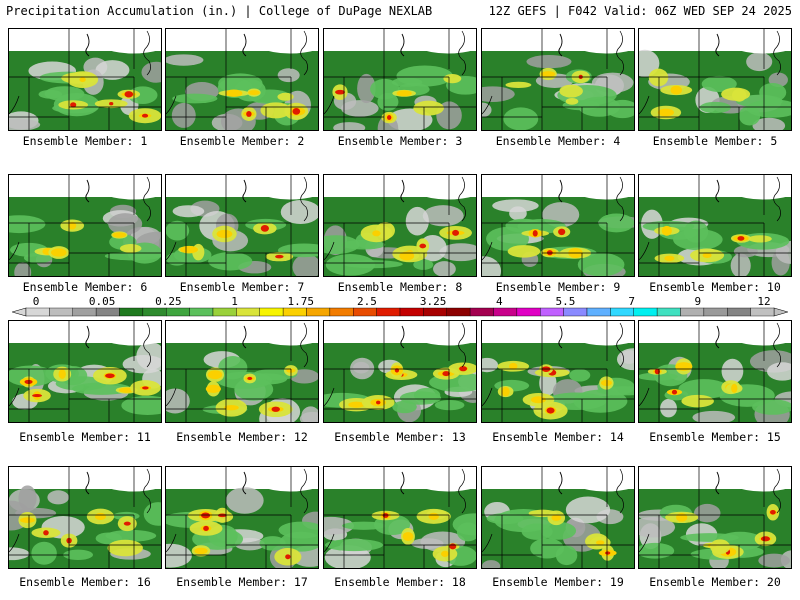 The width and height of the screenshot is (800, 600). Describe the element at coordinates (566, 302) in the screenshot. I see `colorbar-tick-label: 5.5` at that location.